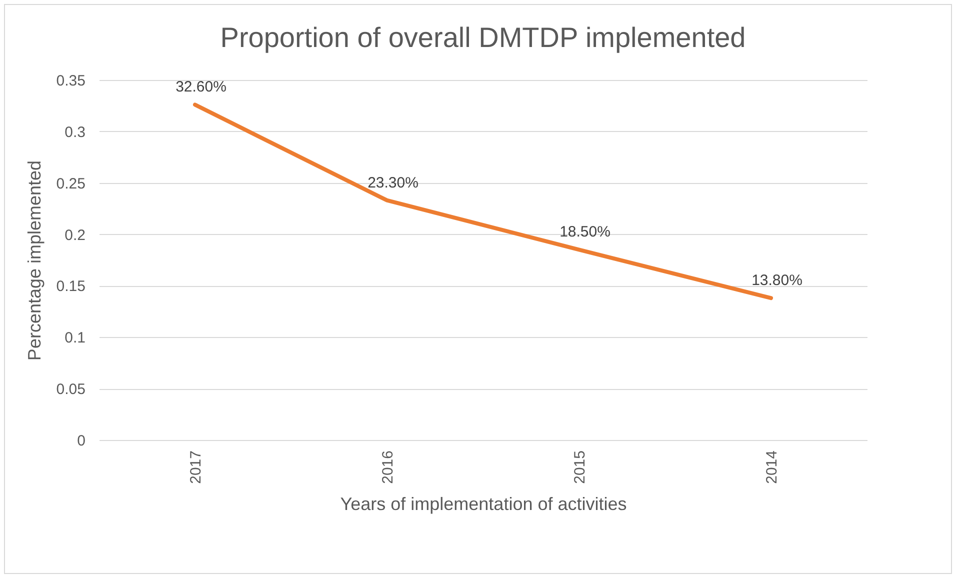 The image size is (958, 580). Describe the element at coordinates (483, 504) in the screenshot. I see `x-axis-title: Years of implementation of activities` at that location.